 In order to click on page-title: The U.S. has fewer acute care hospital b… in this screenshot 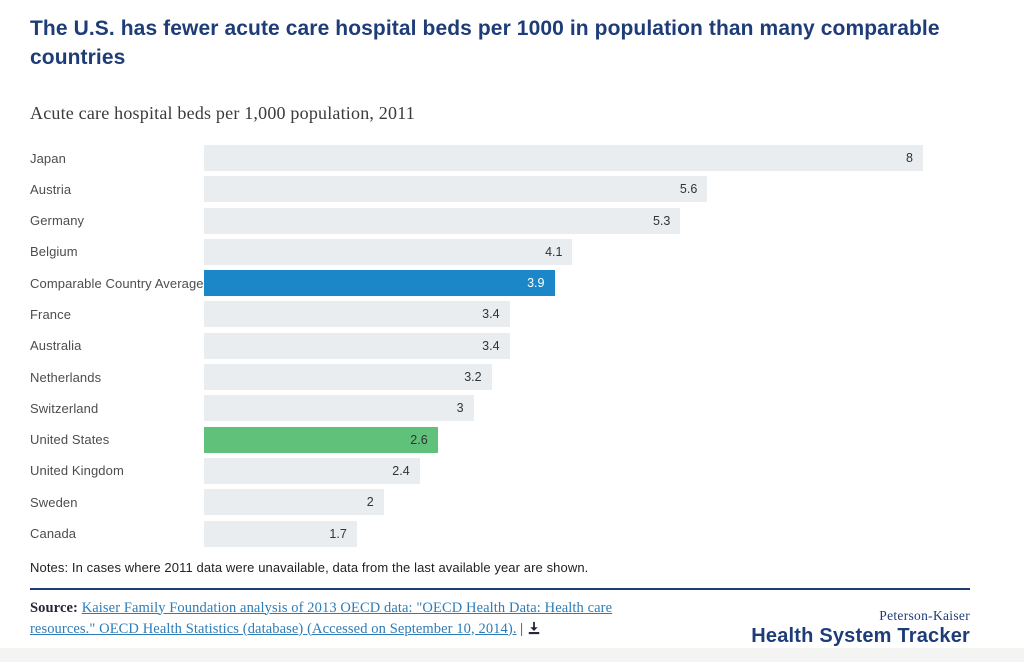, I will do `click(485, 43)`.